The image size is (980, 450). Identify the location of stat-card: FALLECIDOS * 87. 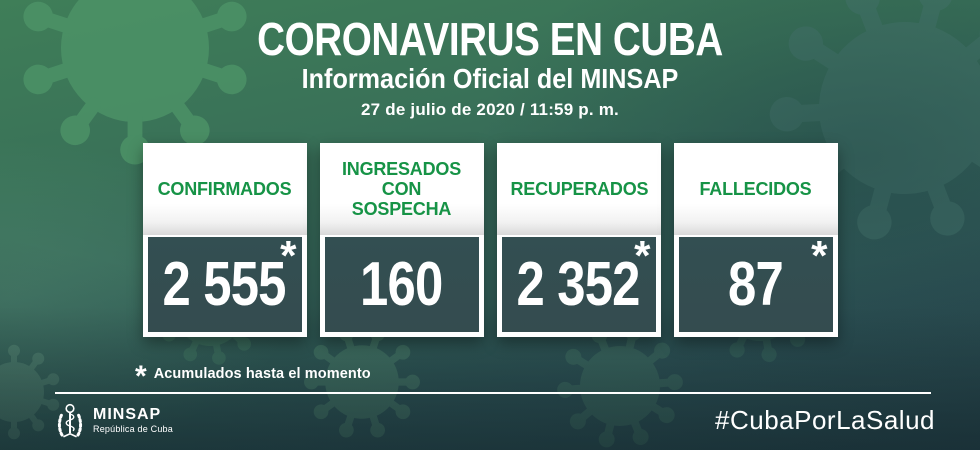
(755, 240).